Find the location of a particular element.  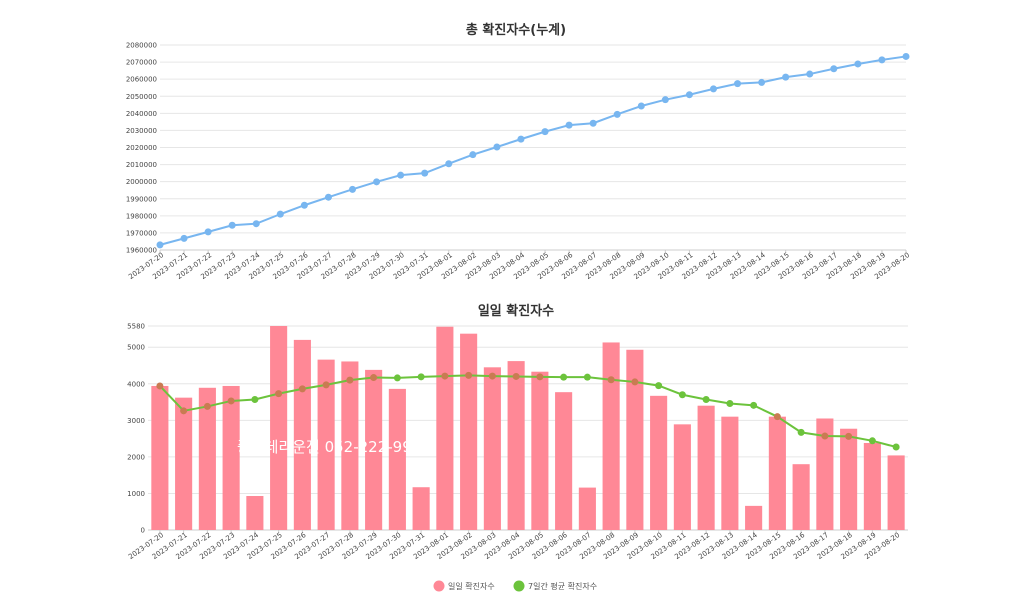

y-tick-label: 2040000 is located at coordinates (141, 114).